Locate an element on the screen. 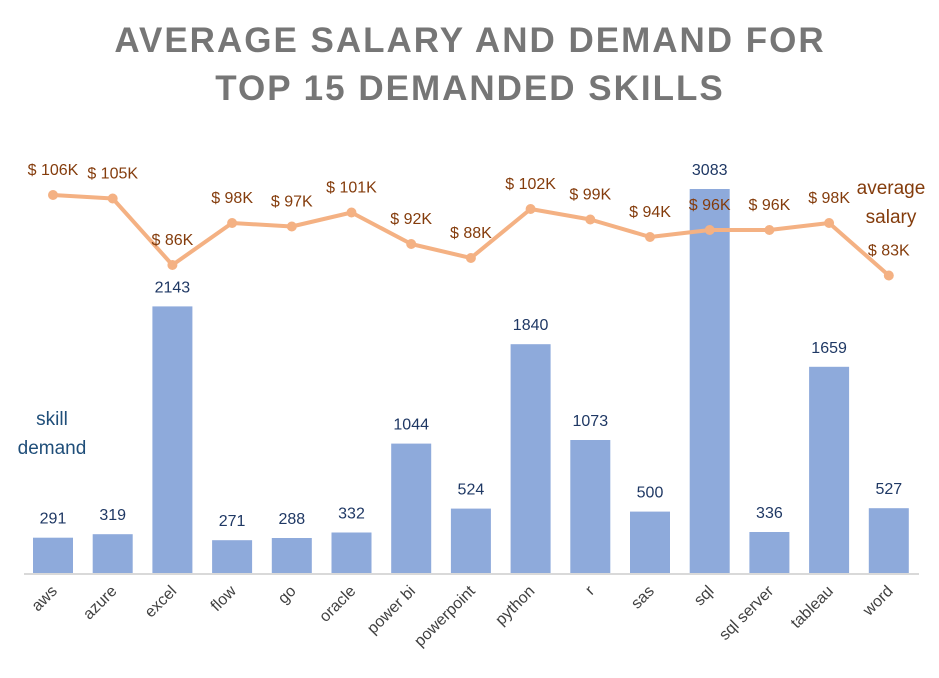  salary-value-label: $ 105K is located at coordinates (112, 174).